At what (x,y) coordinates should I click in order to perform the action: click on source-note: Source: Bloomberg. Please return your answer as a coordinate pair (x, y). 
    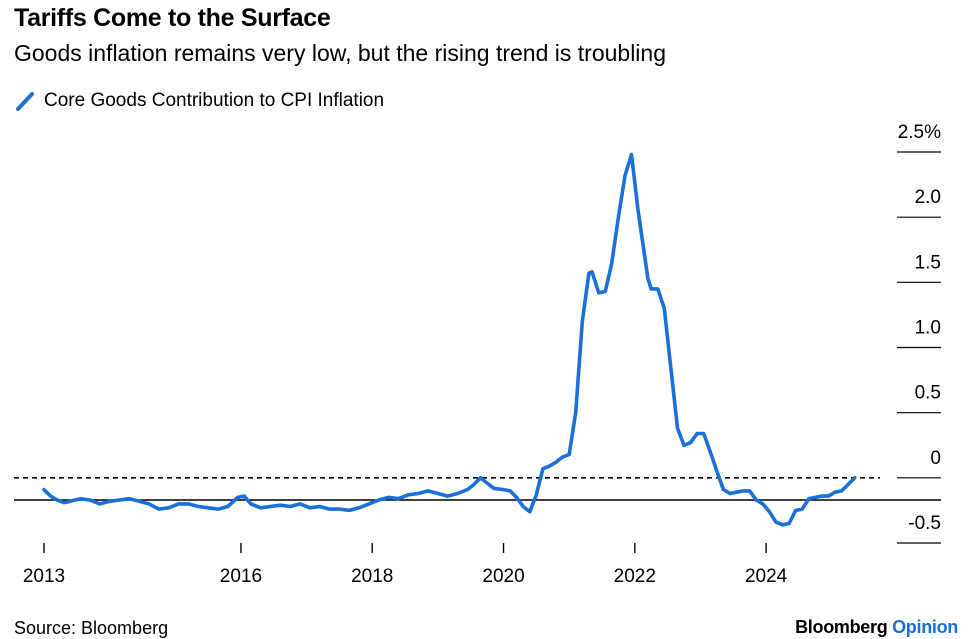
    Looking at the image, I should click on (91, 628).